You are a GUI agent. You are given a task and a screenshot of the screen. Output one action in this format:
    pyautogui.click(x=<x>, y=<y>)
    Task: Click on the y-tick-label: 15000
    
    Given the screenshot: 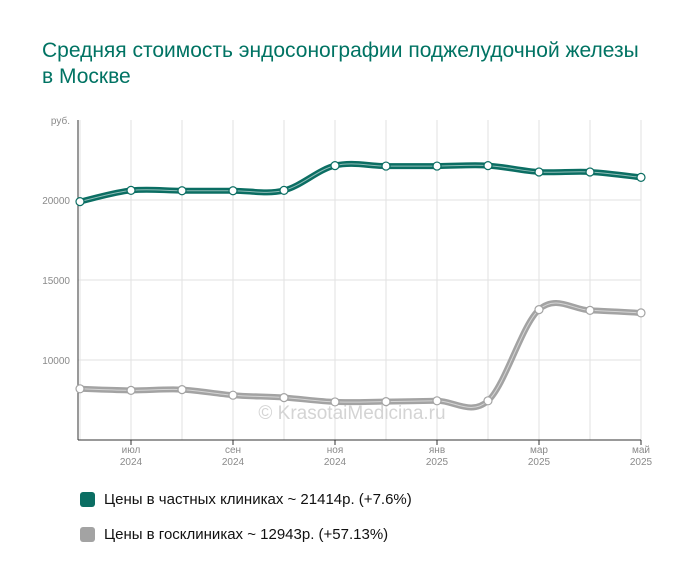 What is the action you would take?
    pyautogui.click(x=56, y=281)
    